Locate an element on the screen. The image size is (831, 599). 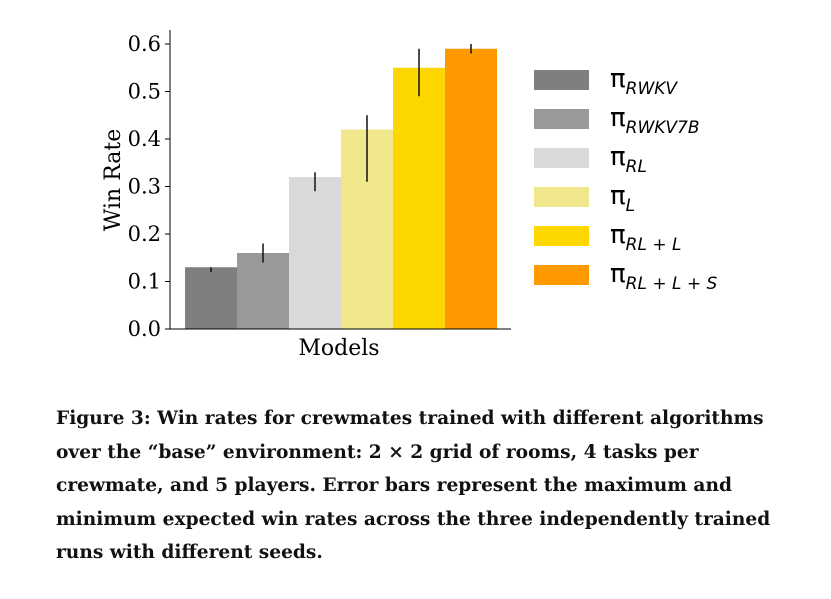
legend-label-5: πRL + L + S is located at coordinates (664, 276).